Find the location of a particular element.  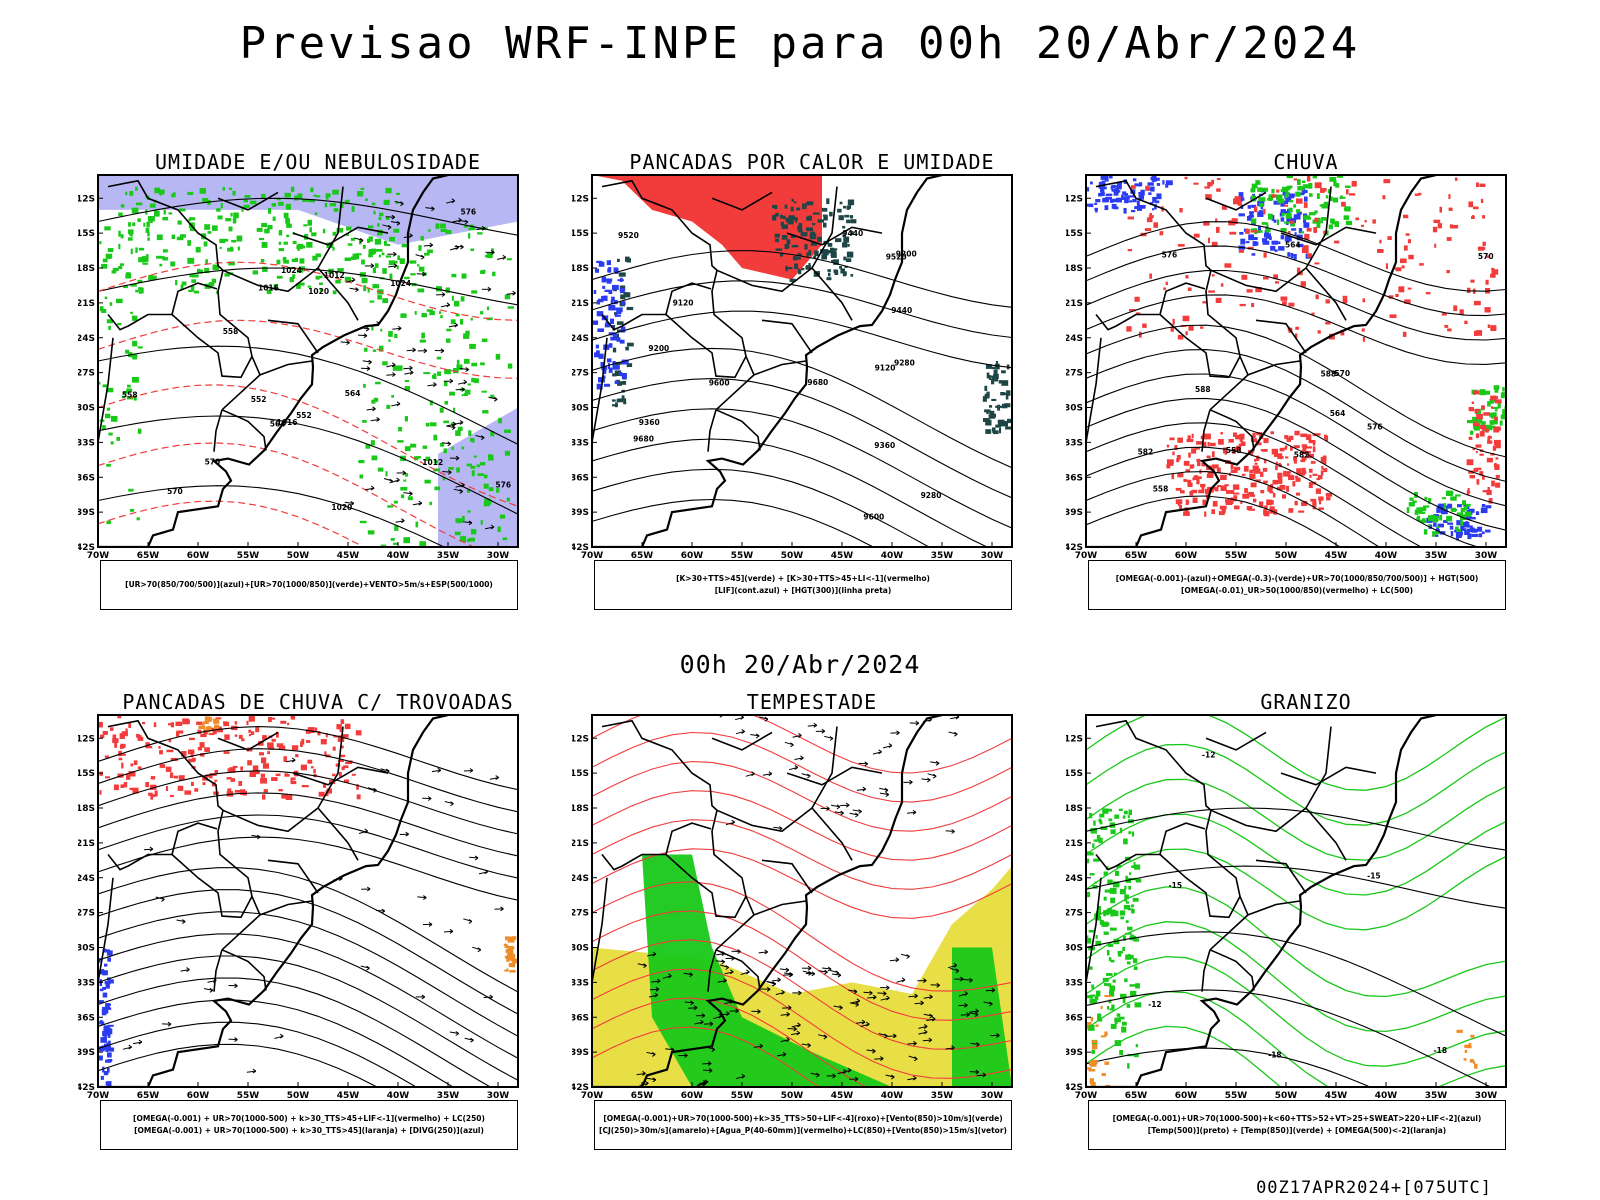

contour-label: -15 is located at coordinates (1374, 875).